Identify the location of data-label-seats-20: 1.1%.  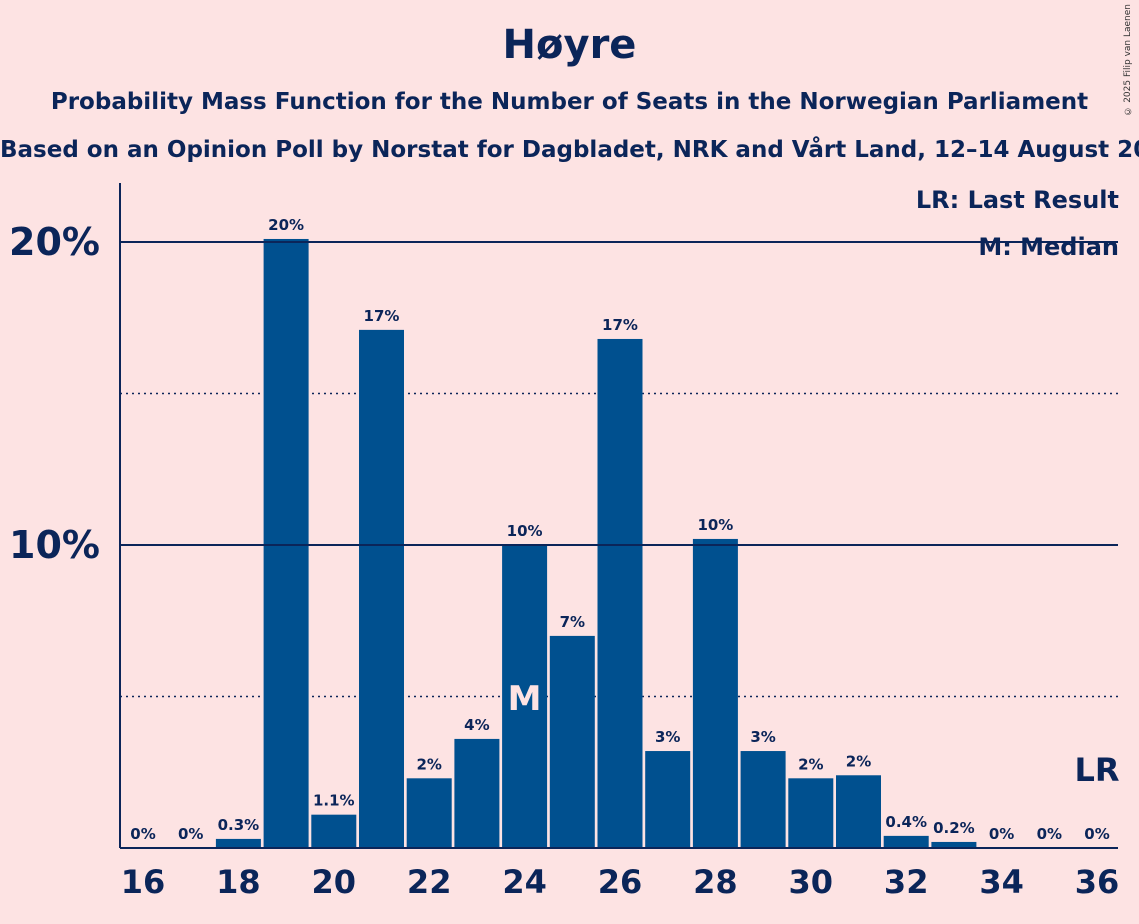
(334, 801).